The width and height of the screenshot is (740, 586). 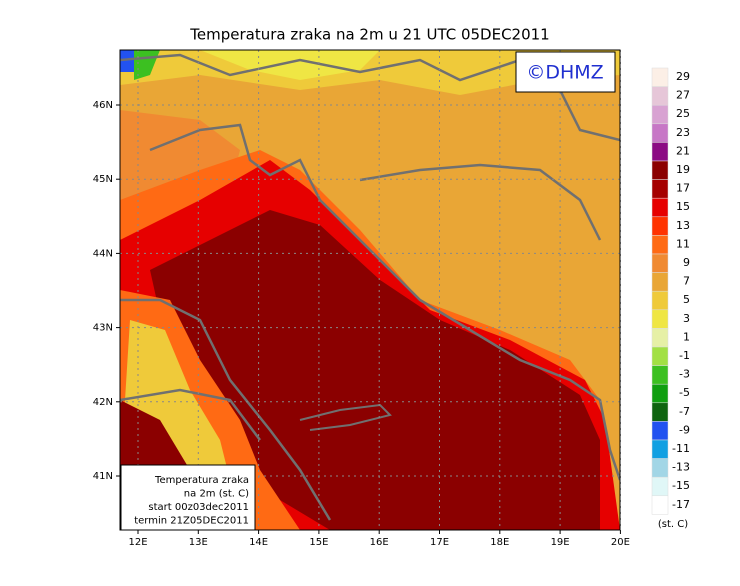 I want to click on legend-label: 29, so click(x=683, y=76).